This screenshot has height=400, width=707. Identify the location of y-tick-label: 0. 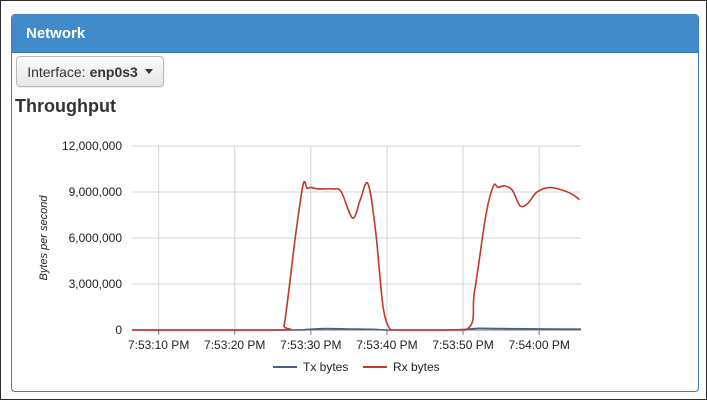
(118, 330).